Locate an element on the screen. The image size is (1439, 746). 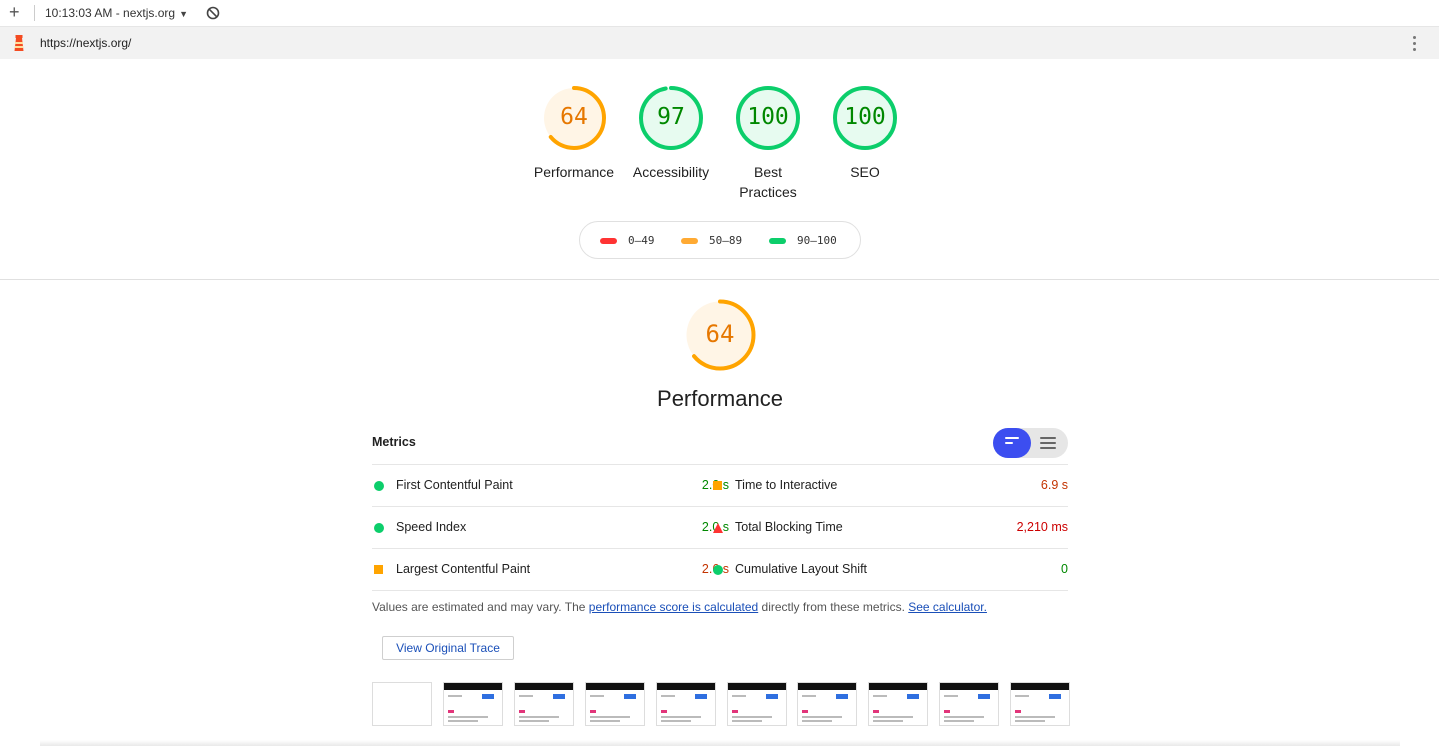
section-divider is located at coordinates (719, 279).